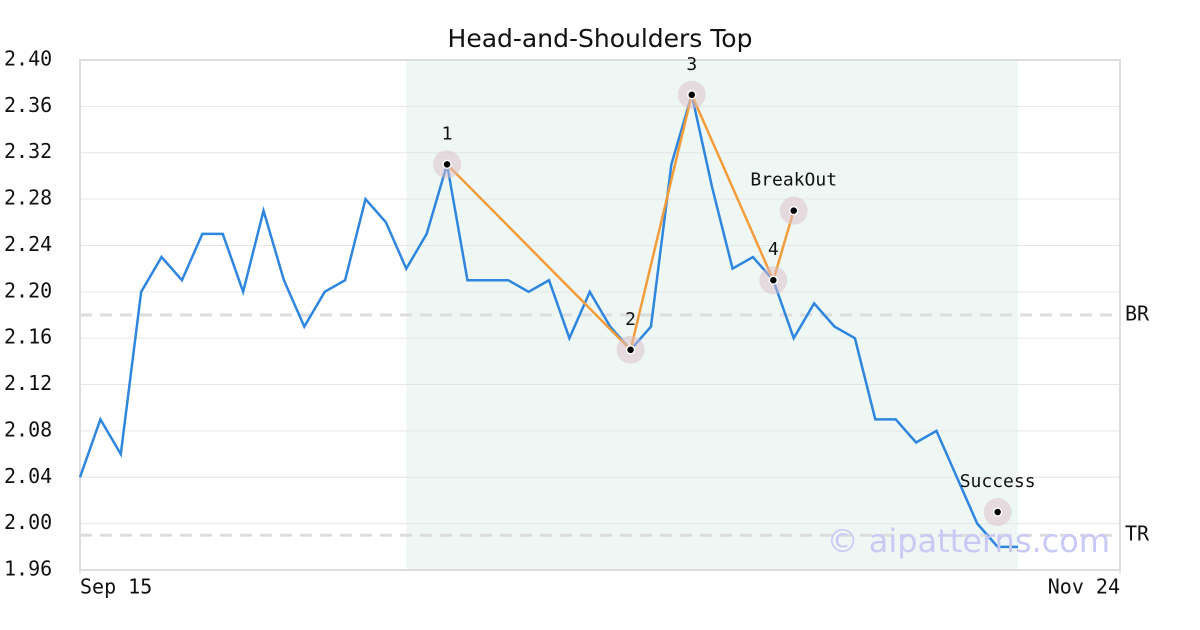 The height and width of the screenshot is (630, 1200). I want to click on chart-title: Head-and-Shoulders Top, so click(600, 38).